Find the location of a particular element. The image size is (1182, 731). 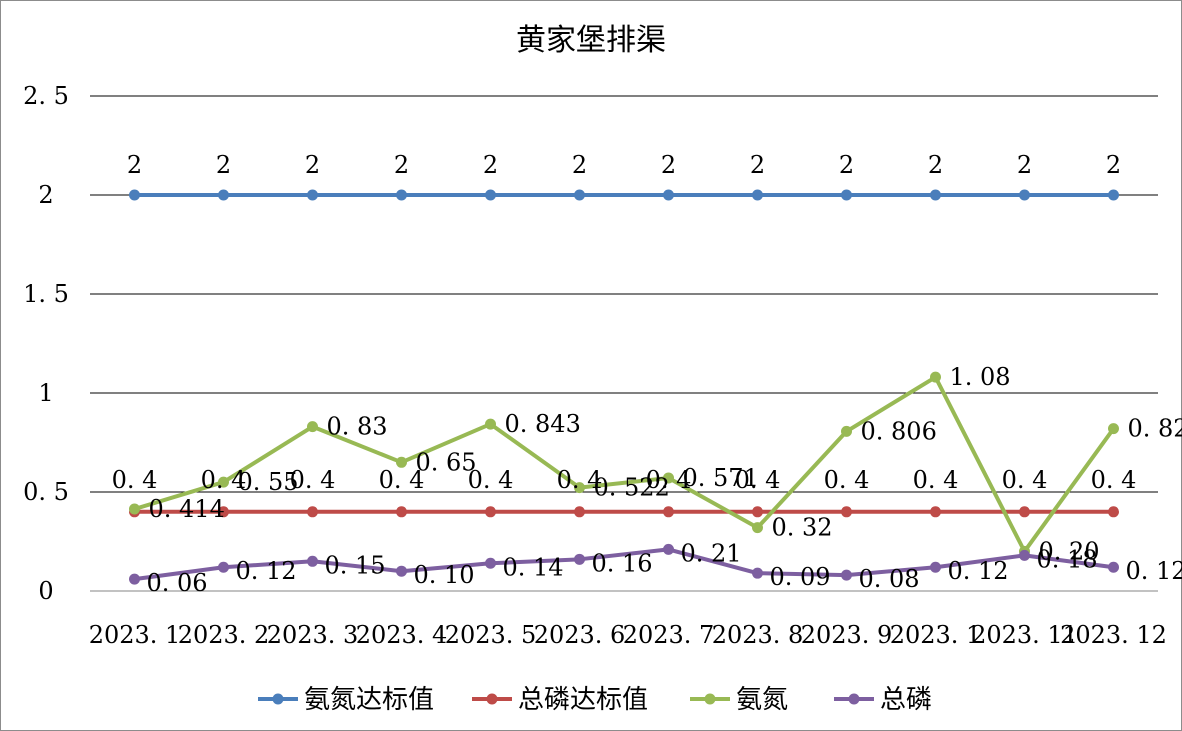

chart-title: 黄家堡排渠 is located at coordinates (591, 40).